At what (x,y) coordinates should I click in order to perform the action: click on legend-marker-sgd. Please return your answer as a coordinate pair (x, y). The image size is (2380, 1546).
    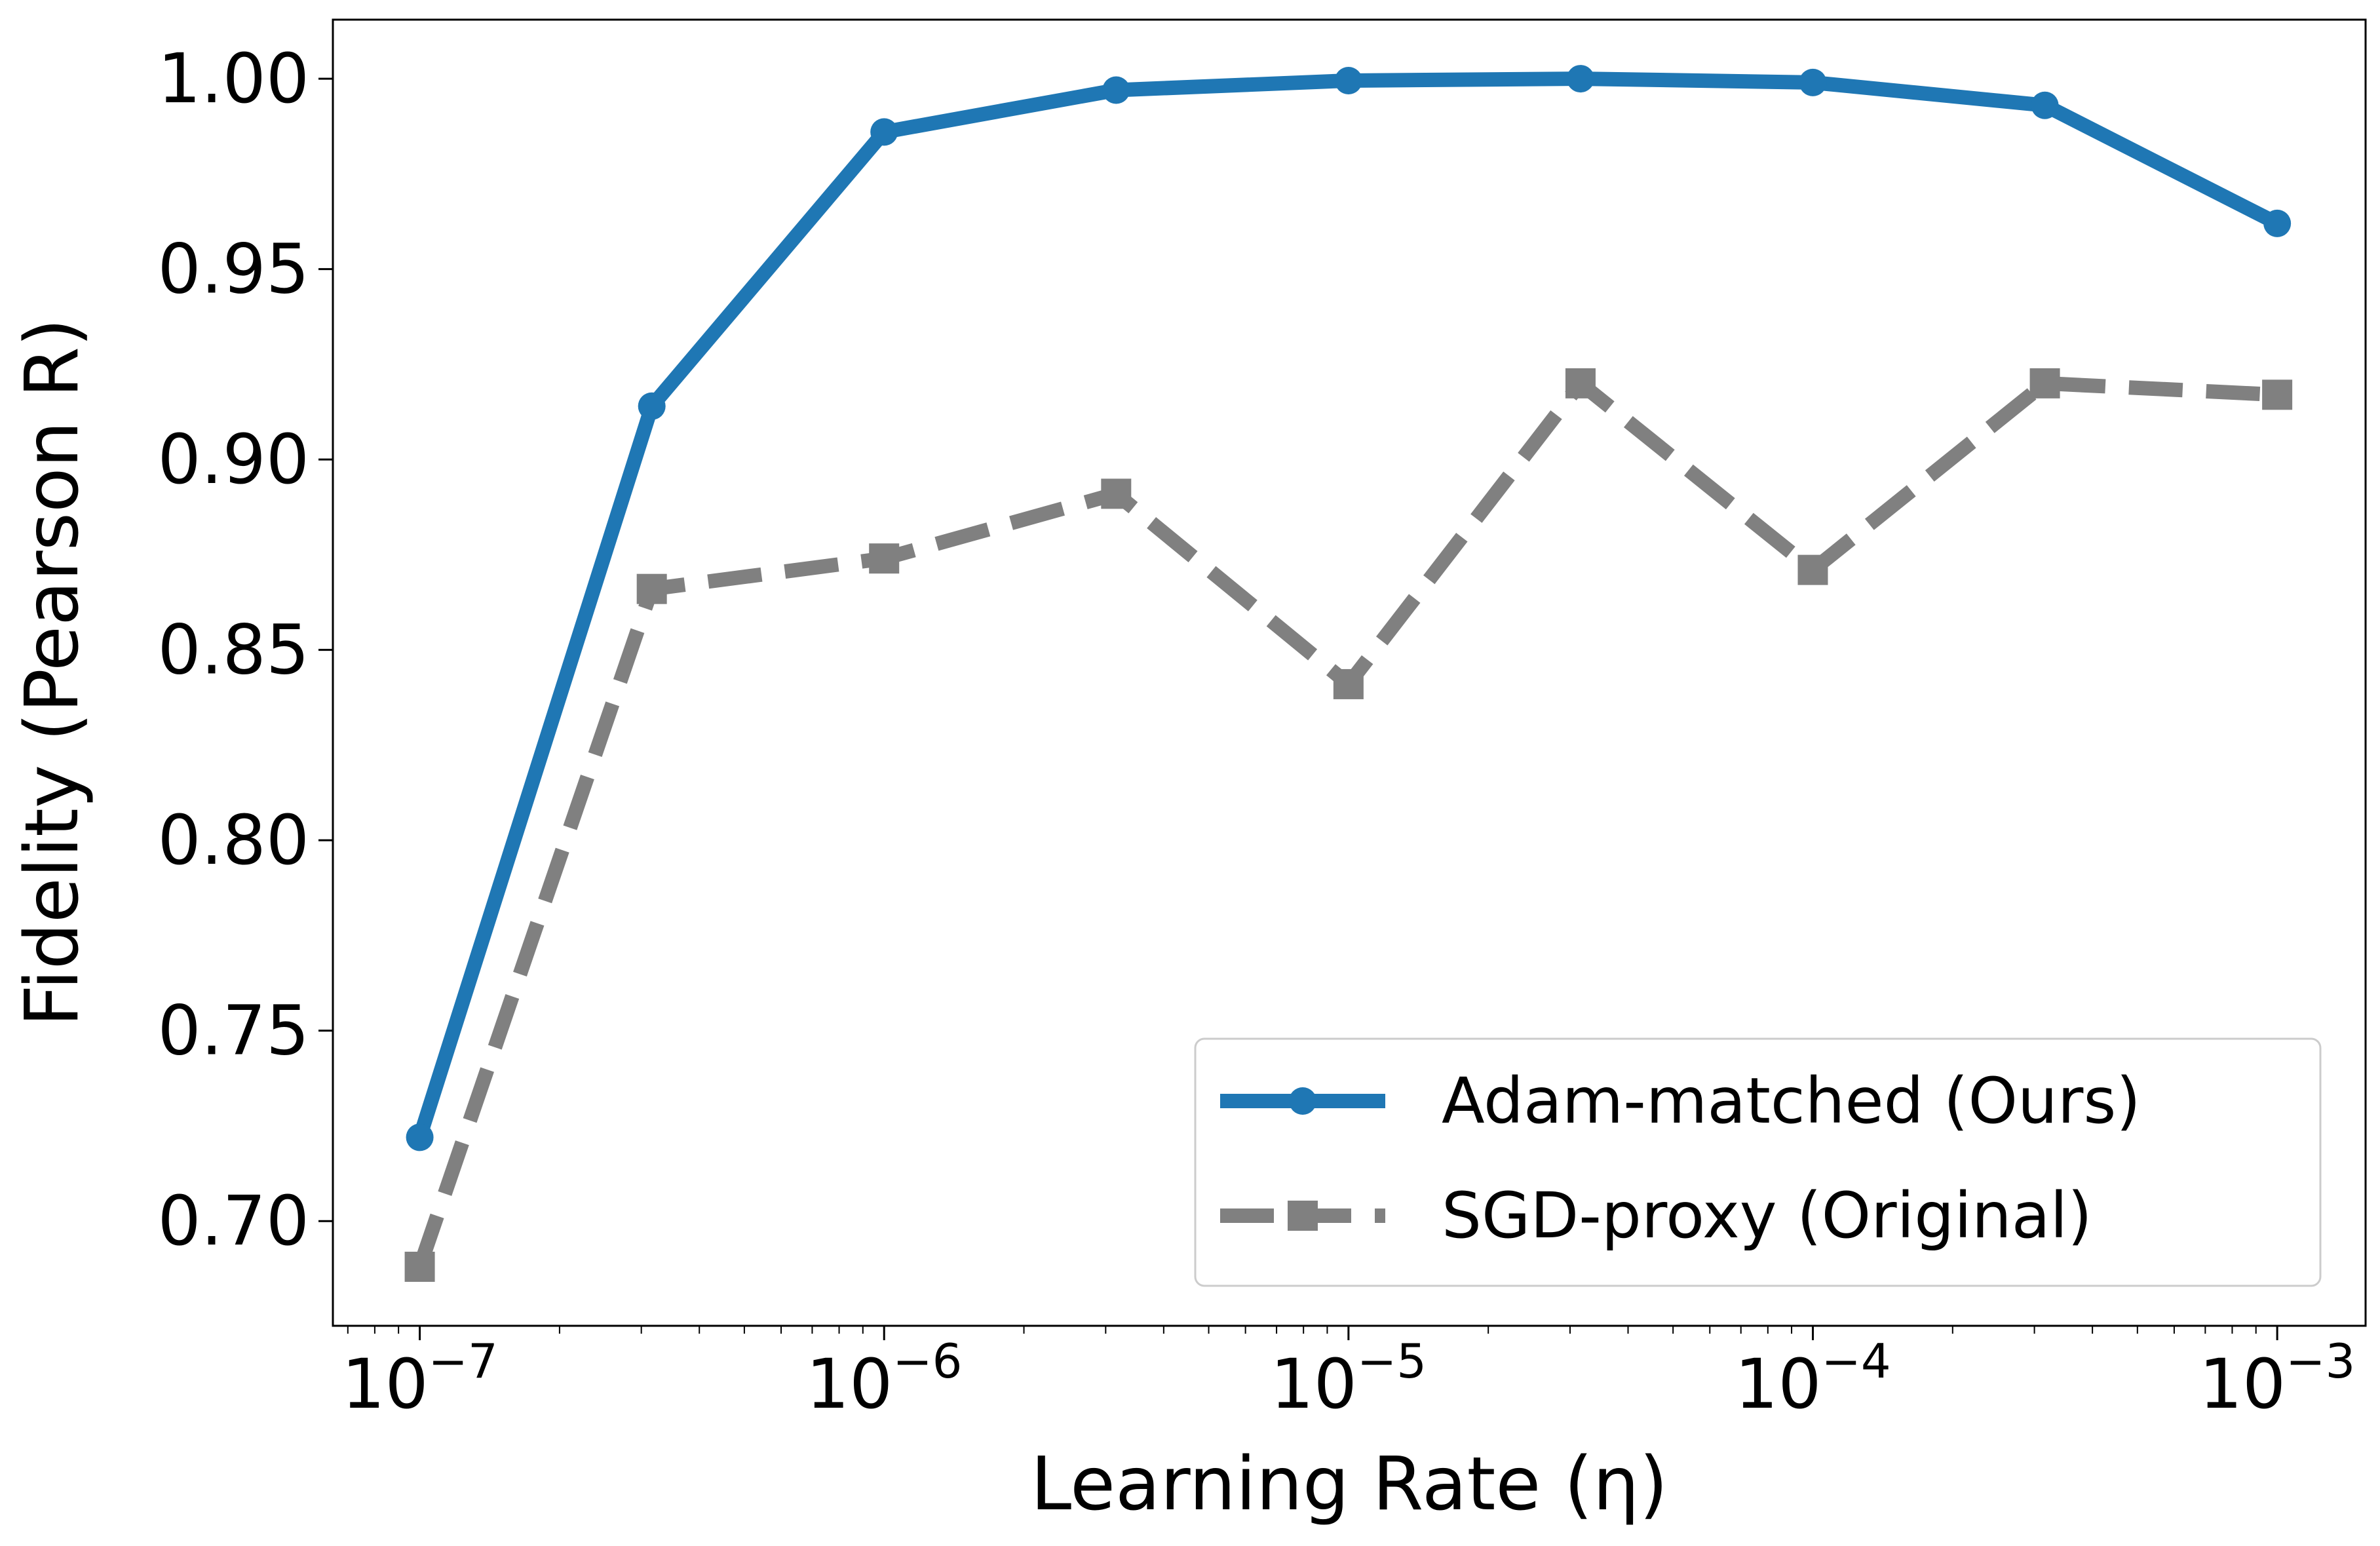
    Looking at the image, I should click on (1303, 1216).